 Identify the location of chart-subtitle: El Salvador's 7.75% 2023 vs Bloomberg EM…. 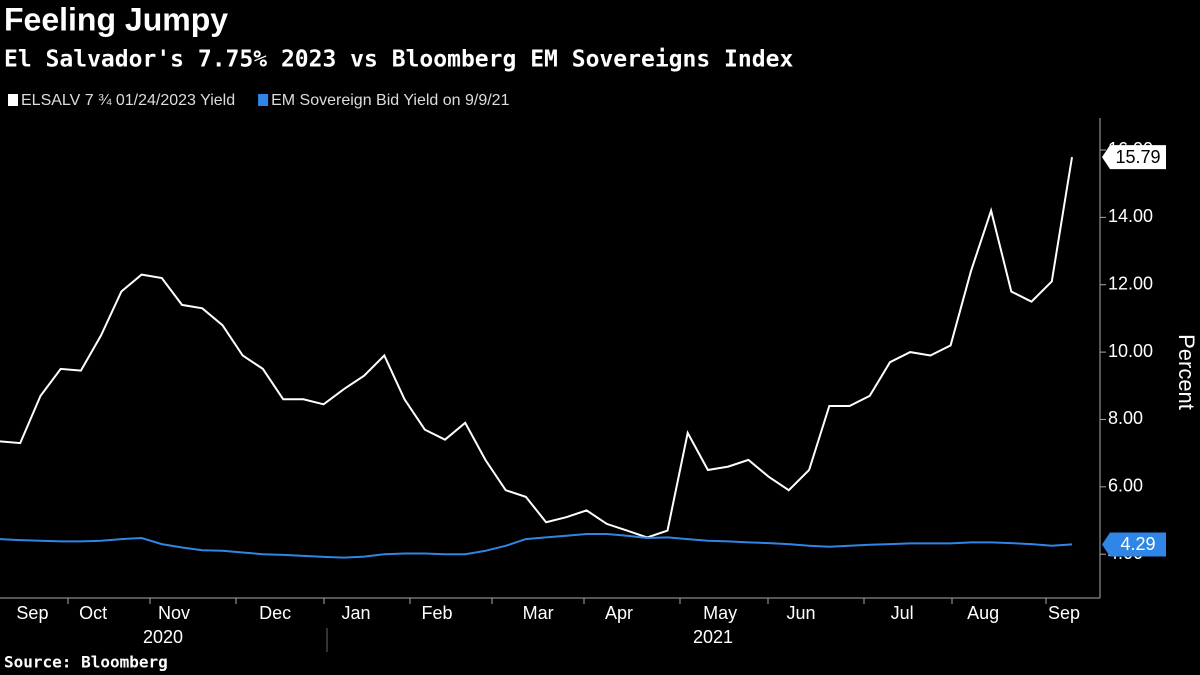
(398, 60).